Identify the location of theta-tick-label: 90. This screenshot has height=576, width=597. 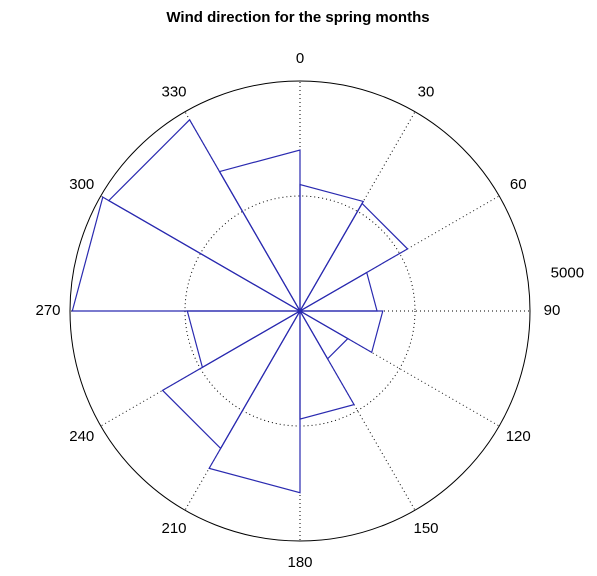
(552, 310).